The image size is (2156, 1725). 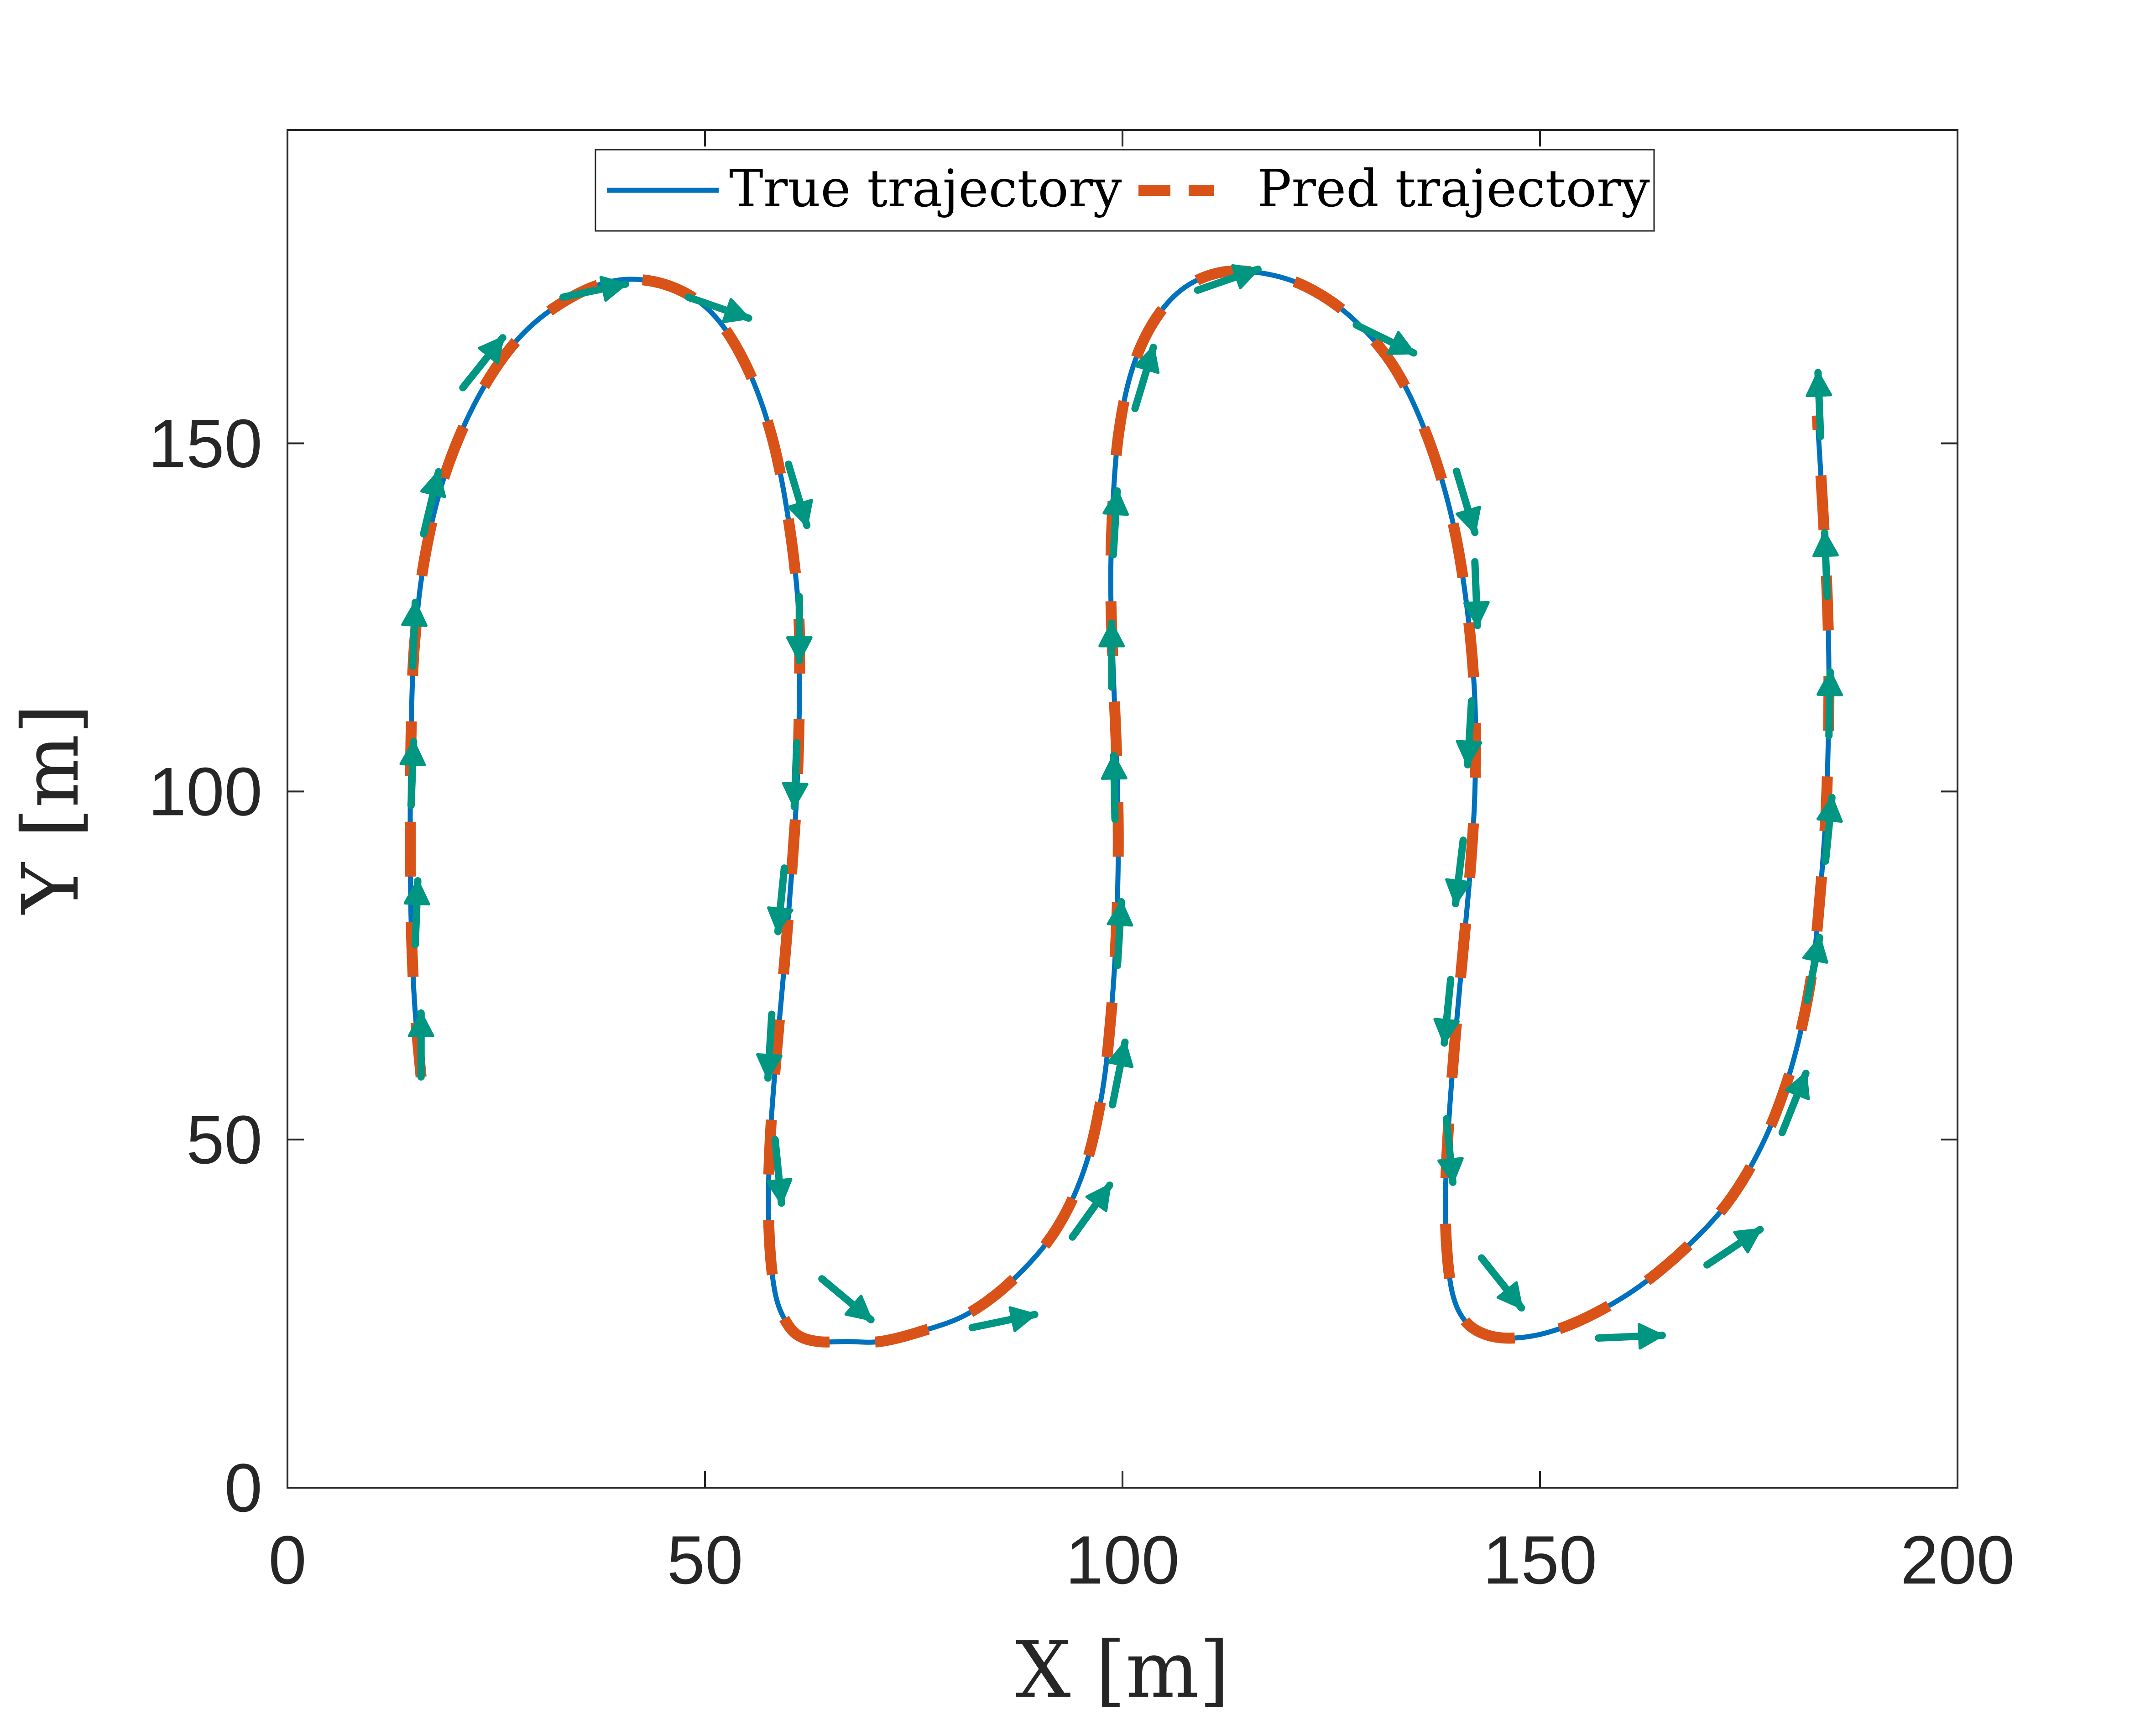 What do you see at coordinates (1453, 189) in the screenshot?
I see `legend-label-pred-trajectory: Pred trajectory` at bounding box center [1453, 189].